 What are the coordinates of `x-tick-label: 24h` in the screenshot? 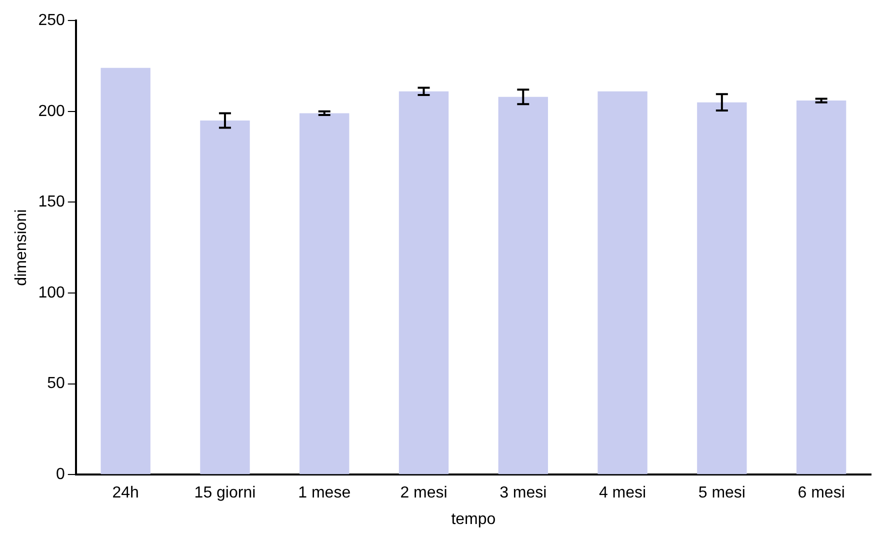 It's located at (125, 493).